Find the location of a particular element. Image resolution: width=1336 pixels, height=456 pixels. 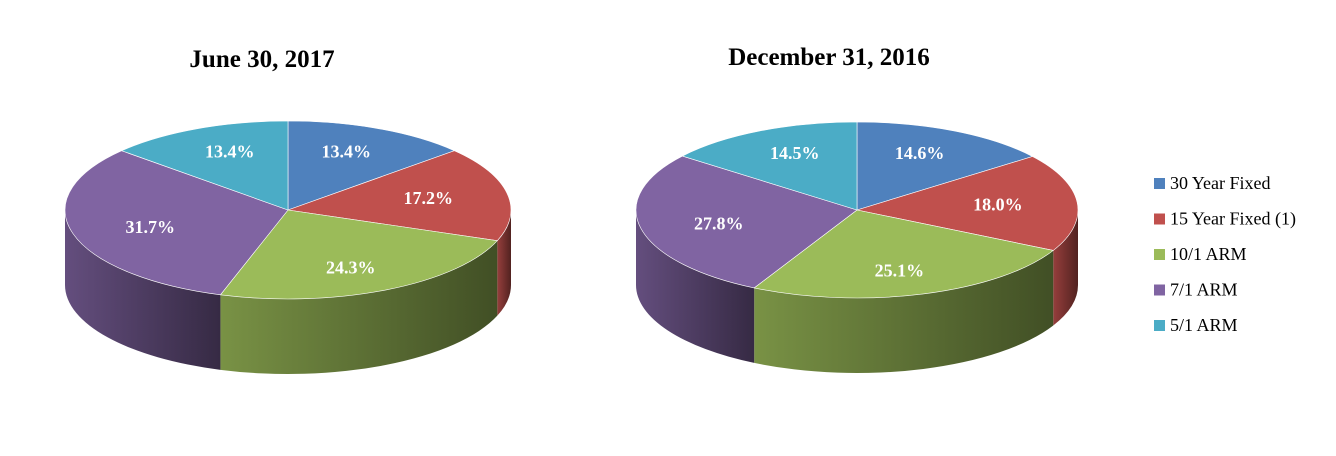

chart-title: June 30, 2017 is located at coordinates (261, 59).